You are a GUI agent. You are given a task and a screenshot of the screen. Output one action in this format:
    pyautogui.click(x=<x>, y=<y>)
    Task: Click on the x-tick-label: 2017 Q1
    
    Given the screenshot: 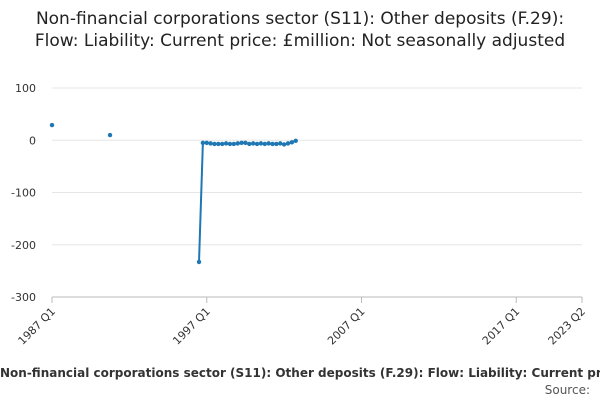 What is the action you would take?
    pyautogui.click(x=501, y=326)
    